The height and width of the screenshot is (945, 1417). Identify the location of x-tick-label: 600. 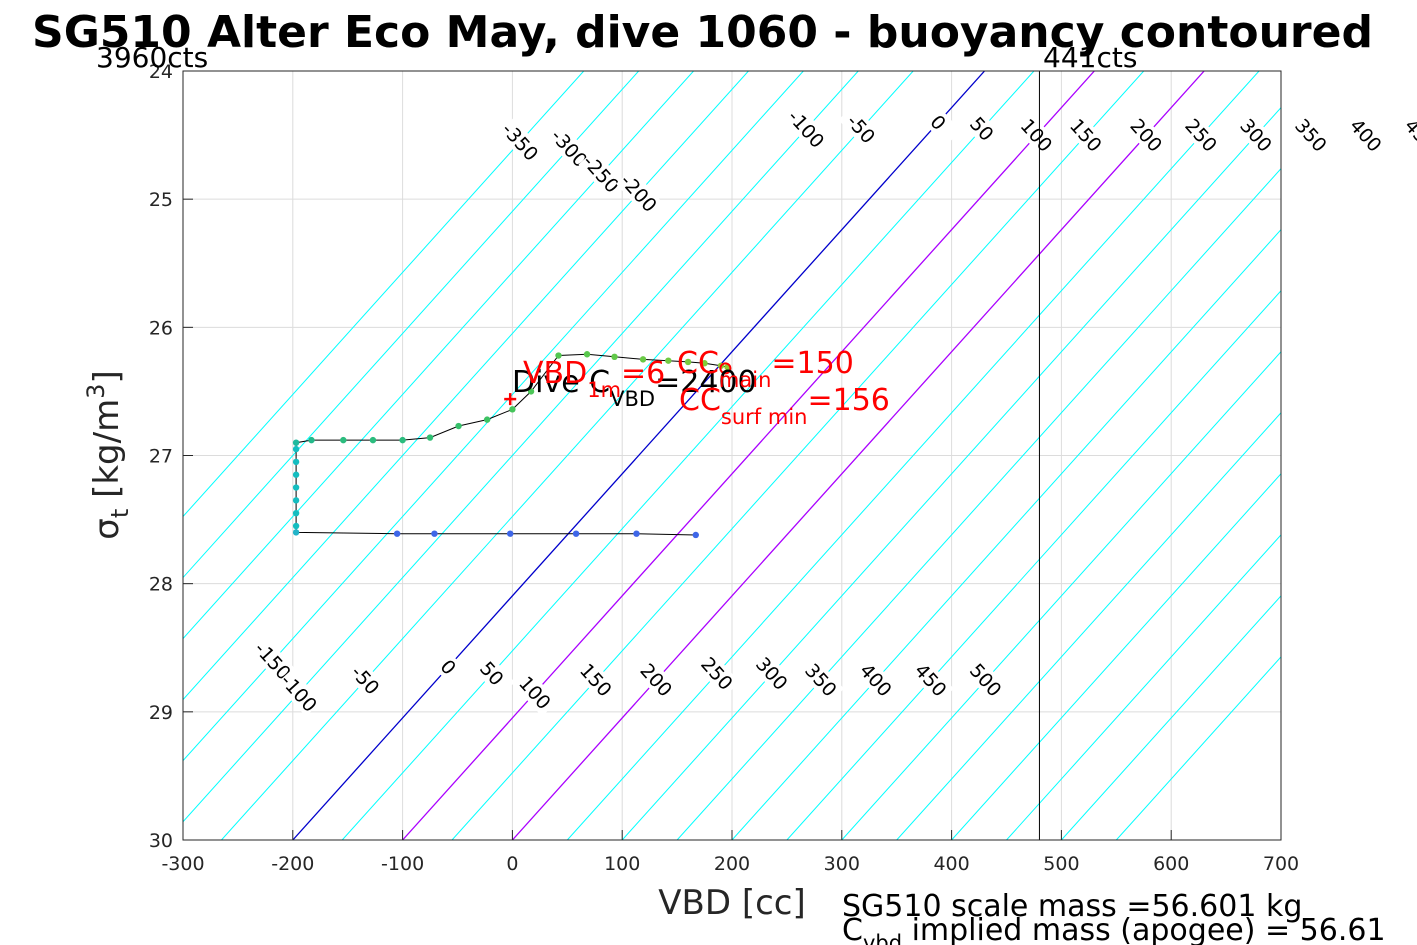
(1171, 864).